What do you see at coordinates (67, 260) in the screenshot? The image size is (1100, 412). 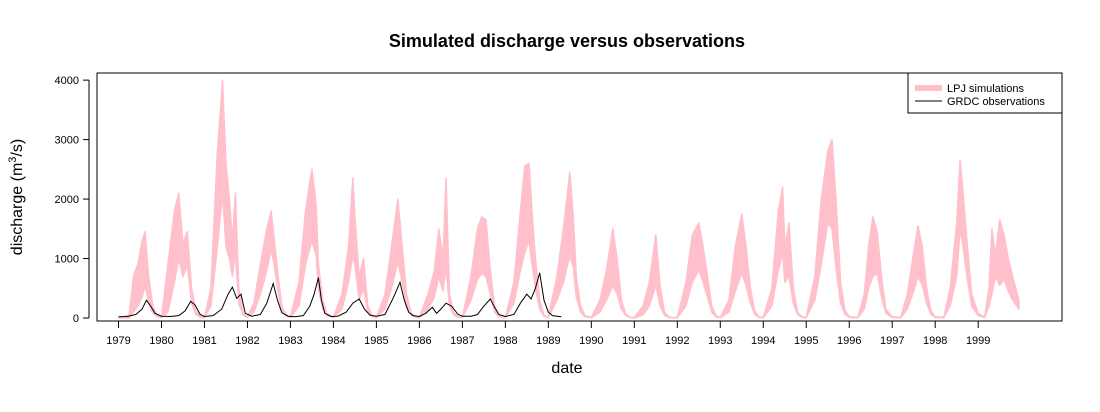 I see `y-tick-label: 1000` at bounding box center [67, 260].